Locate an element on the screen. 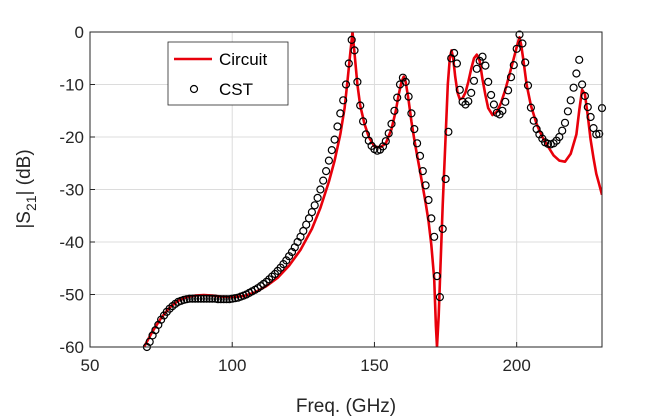  y-tick-label: 0 is located at coordinates (79, 32).